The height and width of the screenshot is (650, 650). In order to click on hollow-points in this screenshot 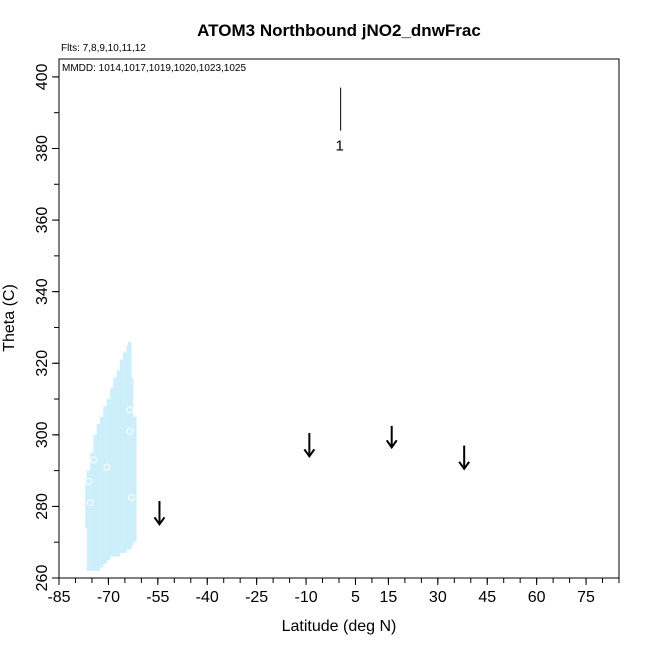, I will do `click(110, 456)`.